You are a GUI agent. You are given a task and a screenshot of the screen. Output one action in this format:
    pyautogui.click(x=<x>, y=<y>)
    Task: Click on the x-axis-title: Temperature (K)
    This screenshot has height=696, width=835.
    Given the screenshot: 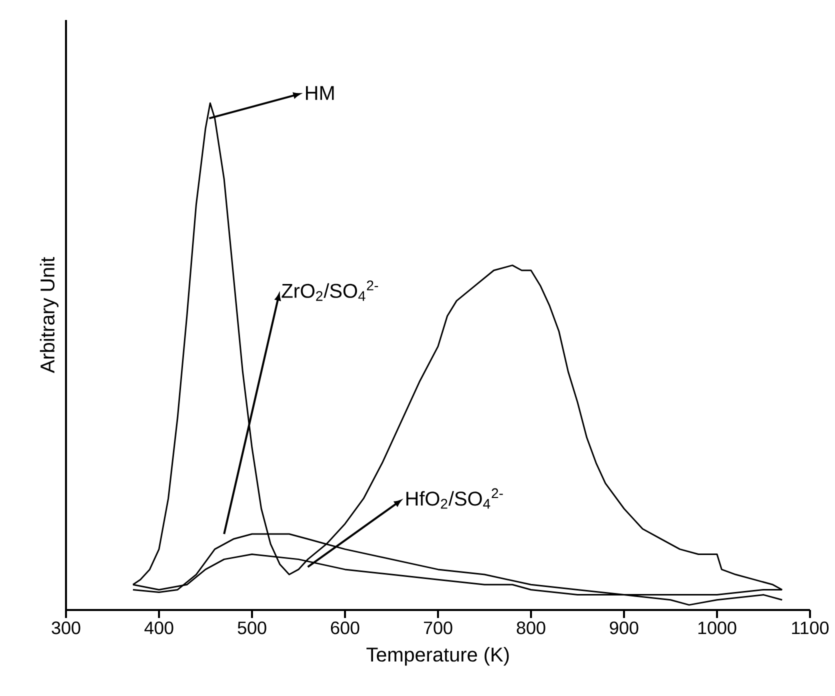 What is the action you would take?
    pyautogui.click(x=437, y=656)
    